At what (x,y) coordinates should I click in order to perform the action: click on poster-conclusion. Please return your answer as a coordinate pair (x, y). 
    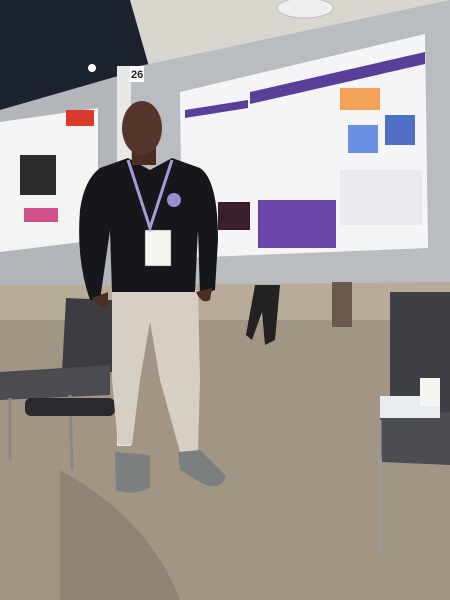
    Looking at the image, I should click on (297, 224).